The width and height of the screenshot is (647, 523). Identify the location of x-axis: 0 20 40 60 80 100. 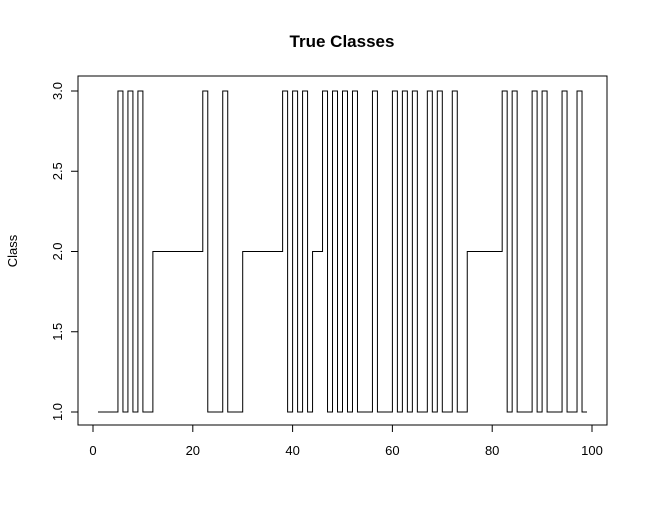
(346, 441).